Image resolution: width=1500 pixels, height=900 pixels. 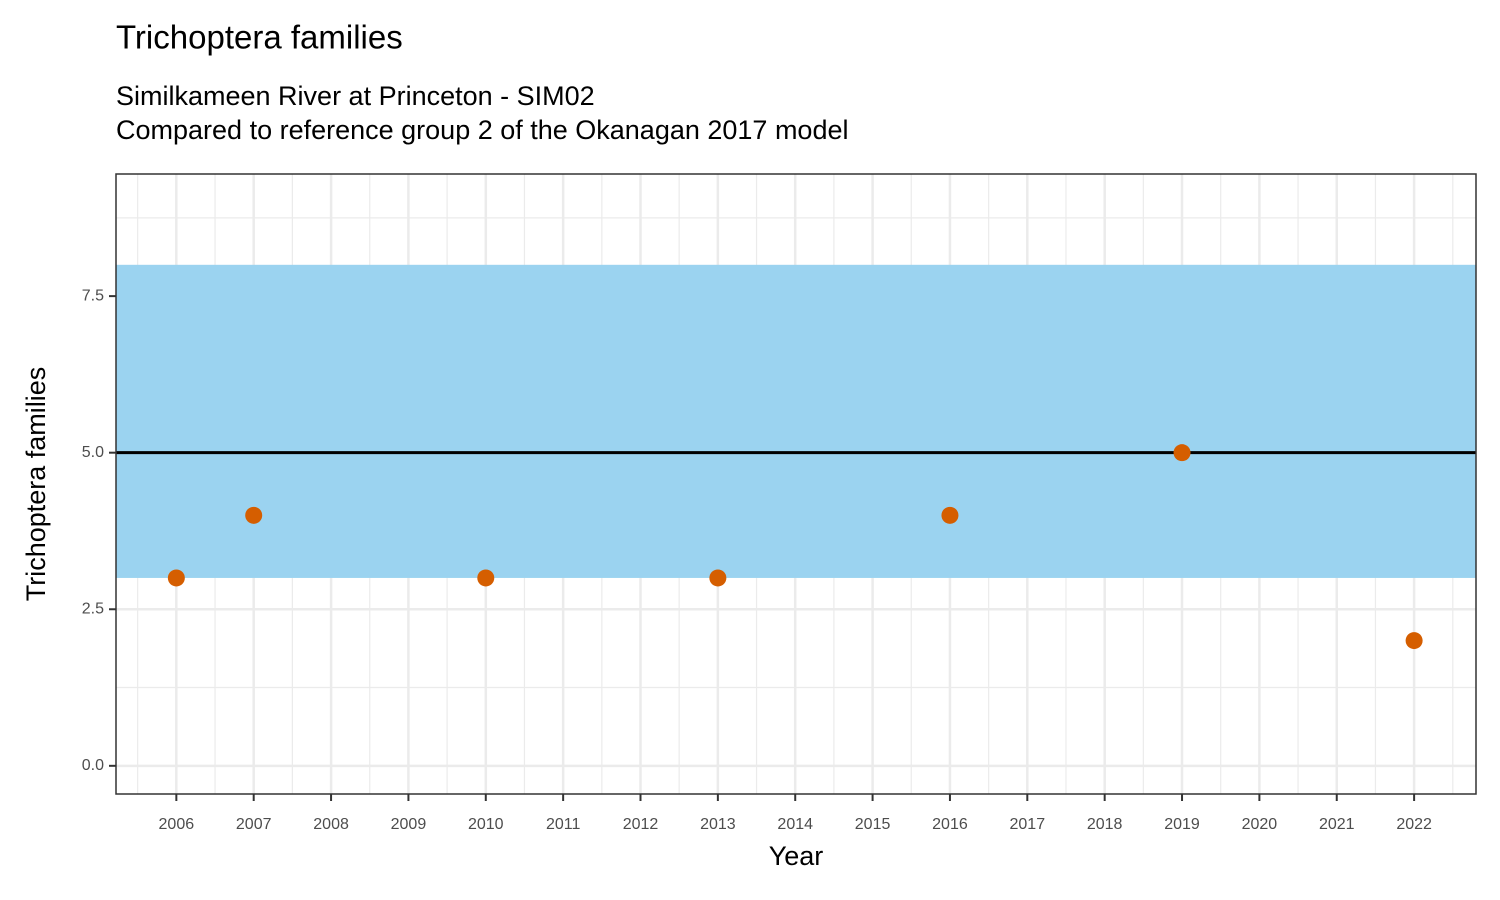 What do you see at coordinates (355, 96) in the screenshot?
I see `chart-subtitle: Similkameen River at Princeton - SIM02` at bounding box center [355, 96].